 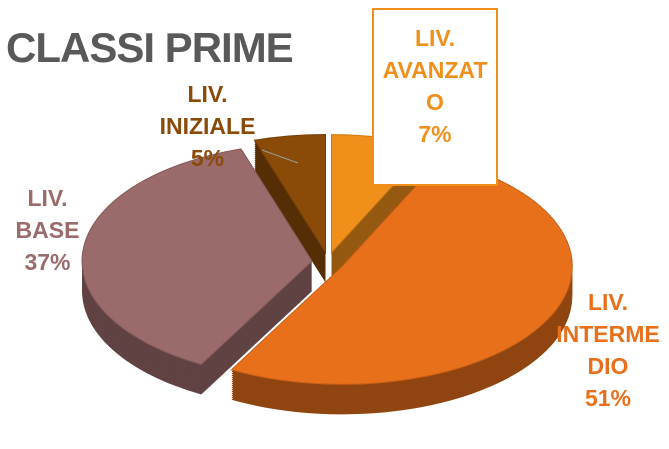 I want to click on value-label: 37%, so click(x=47, y=262).